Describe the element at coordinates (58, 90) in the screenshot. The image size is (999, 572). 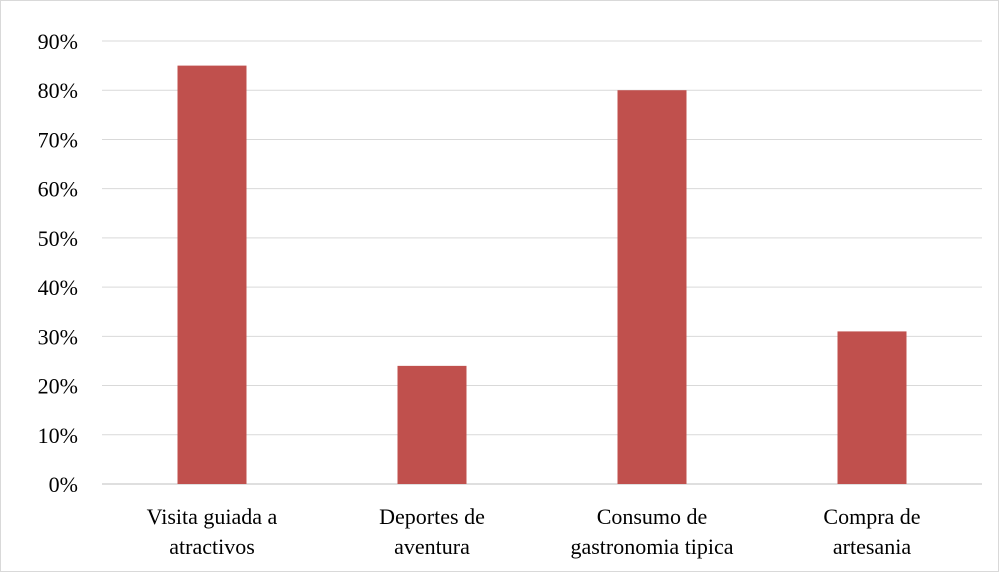
I see `y-tick-label: 80%` at that location.